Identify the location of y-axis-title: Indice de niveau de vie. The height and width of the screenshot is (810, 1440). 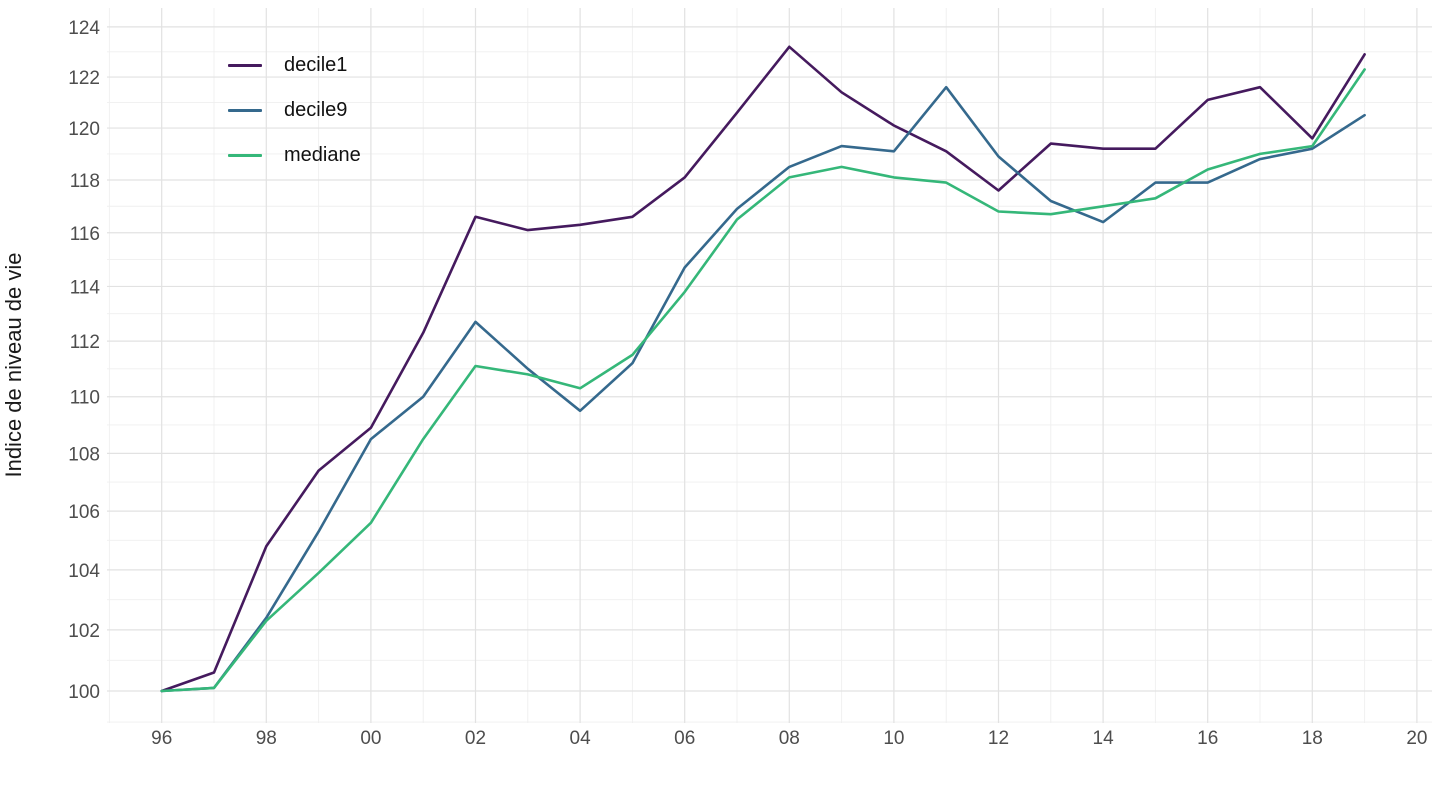
(13, 365).